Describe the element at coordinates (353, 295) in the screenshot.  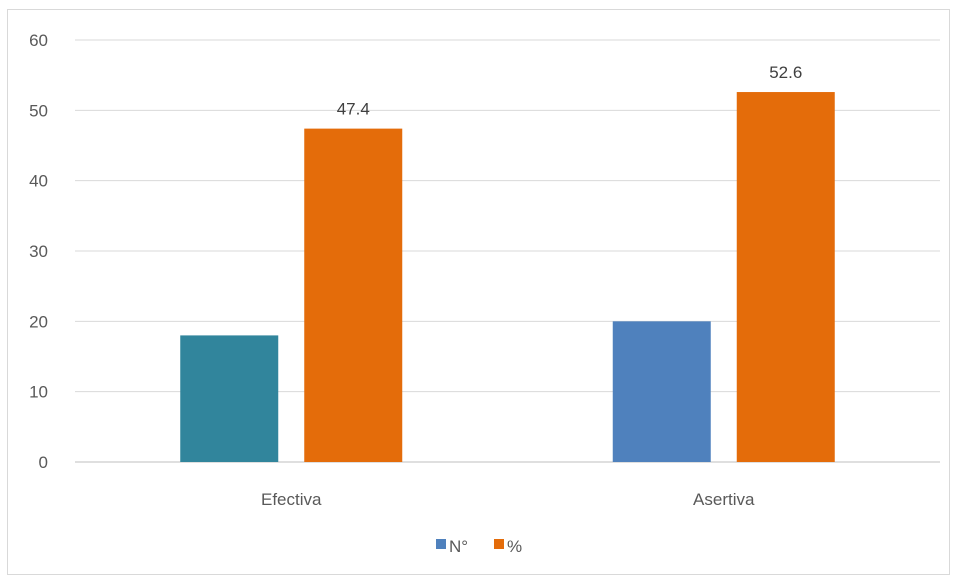
I see `bar-percent-efectiva` at that location.